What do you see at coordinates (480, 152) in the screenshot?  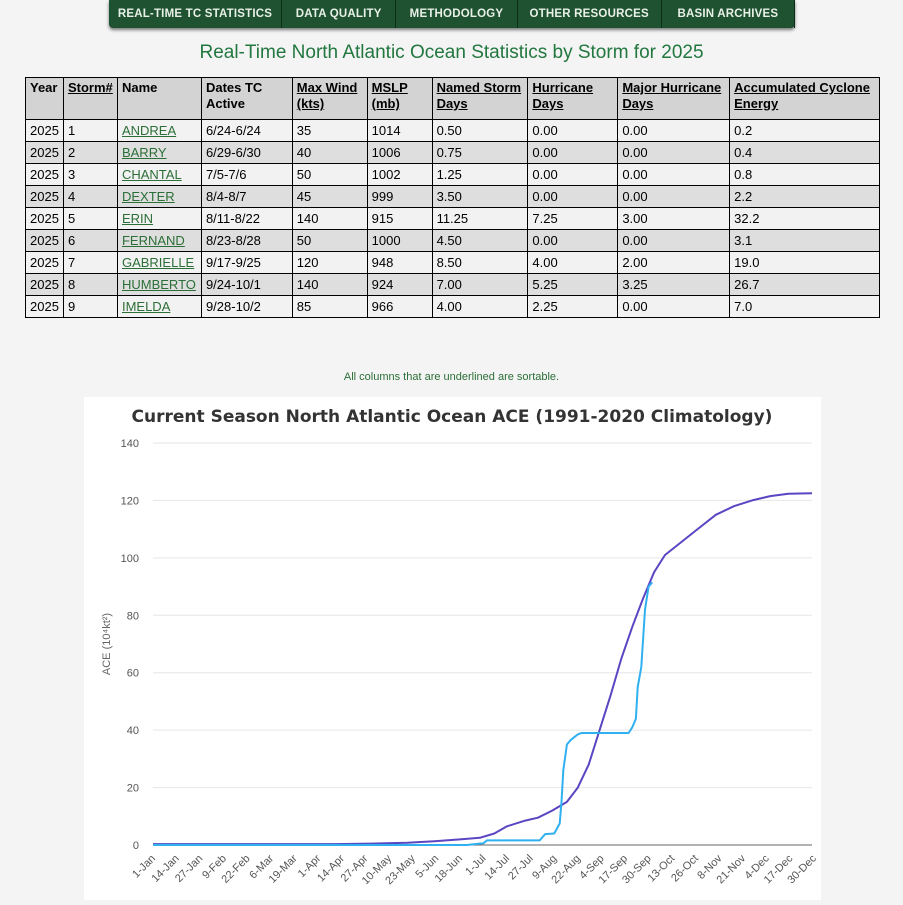 I see `table-cell: 0.75` at bounding box center [480, 152].